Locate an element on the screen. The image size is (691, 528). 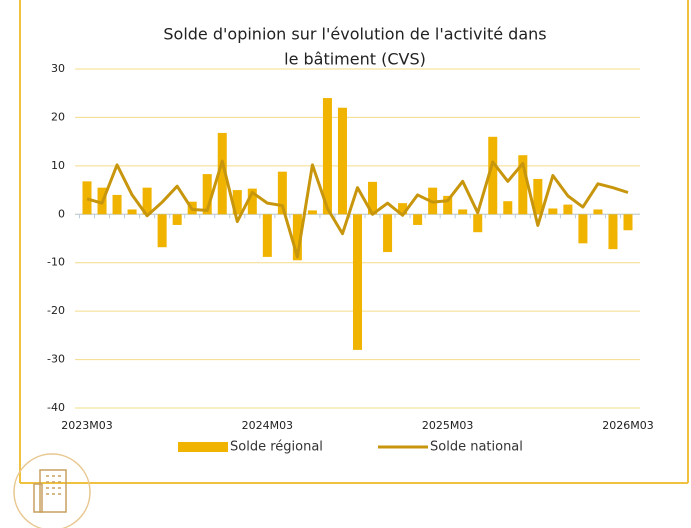
y-tick-label: 20 is located at coordinates (58, 116).